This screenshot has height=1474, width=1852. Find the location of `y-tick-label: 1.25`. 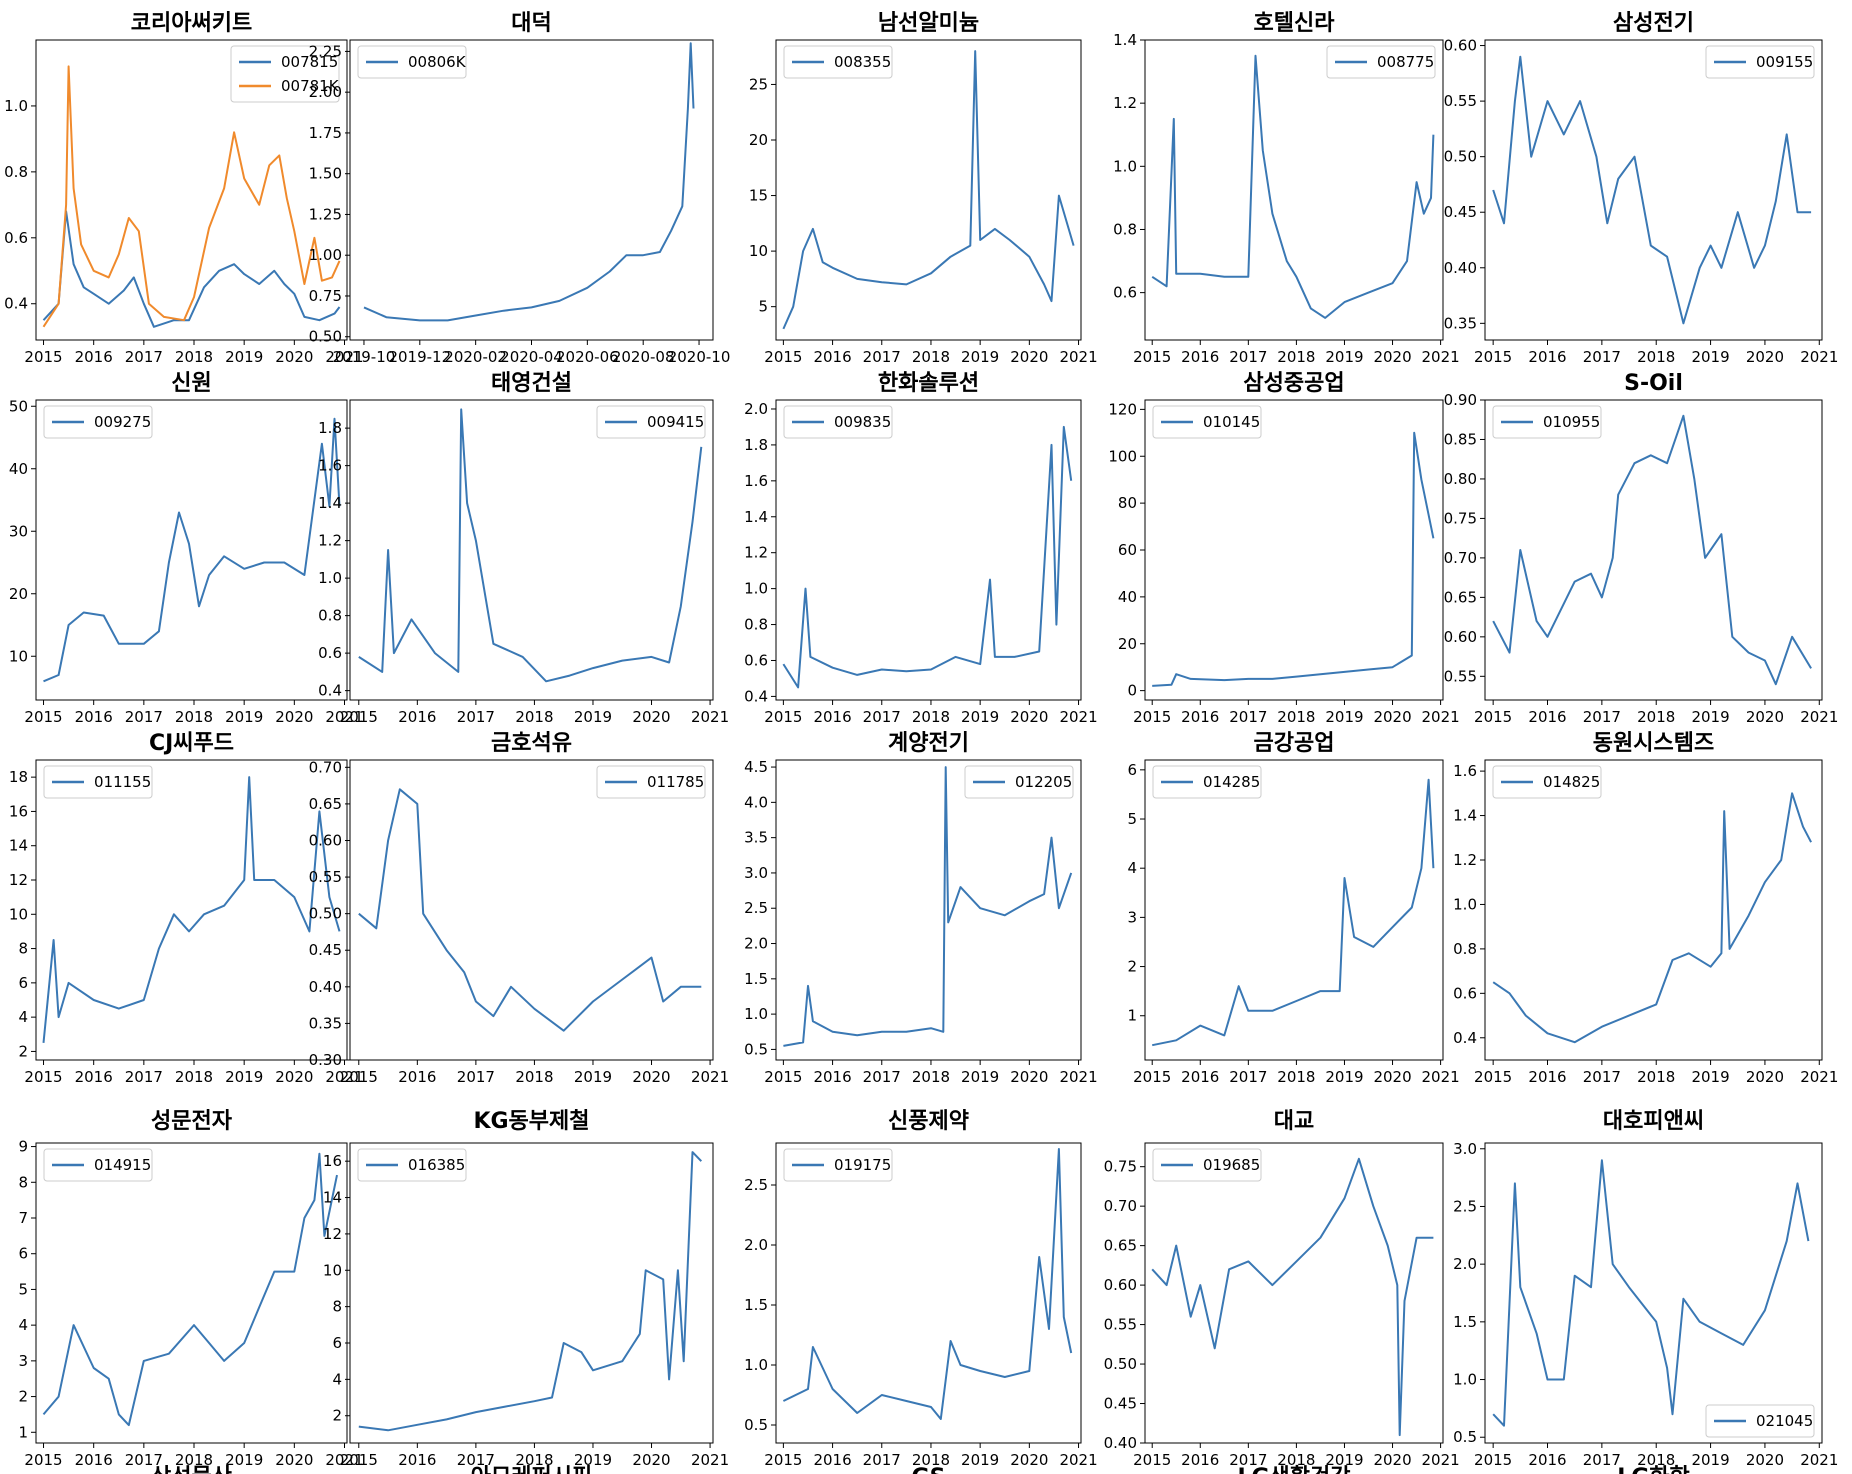

y-tick-label: 1.25 is located at coordinates (325, 214).